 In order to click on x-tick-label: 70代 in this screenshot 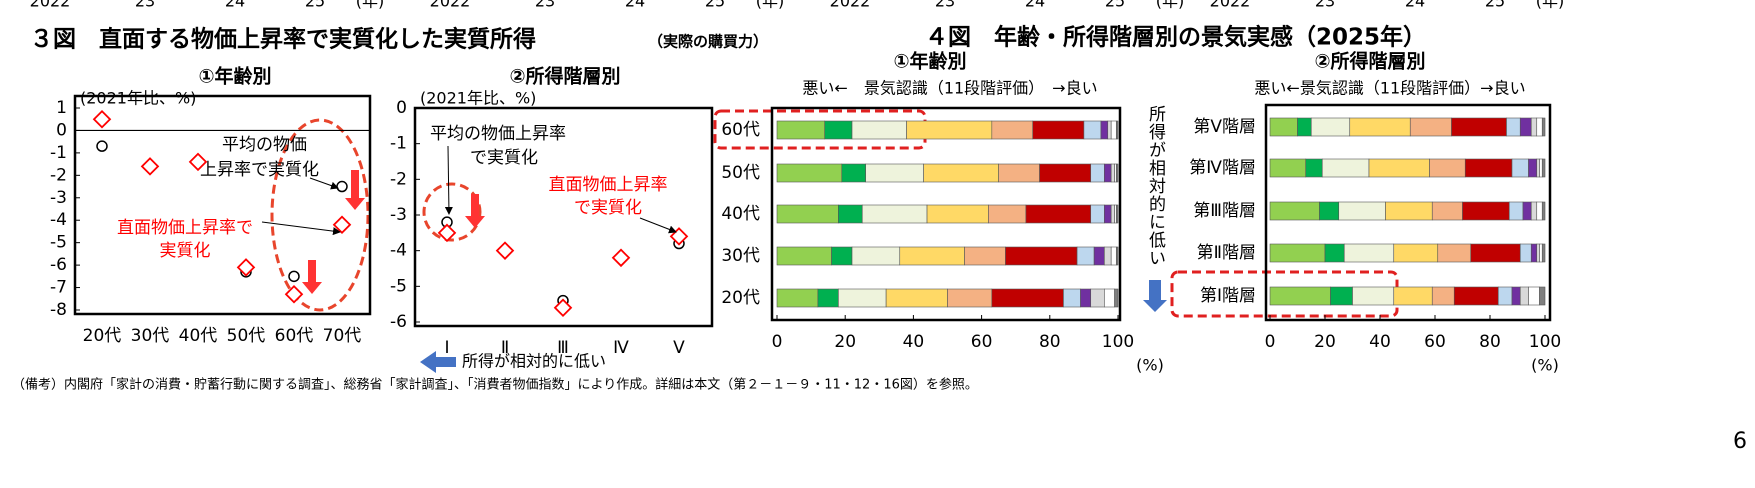, I will do `click(342, 336)`.